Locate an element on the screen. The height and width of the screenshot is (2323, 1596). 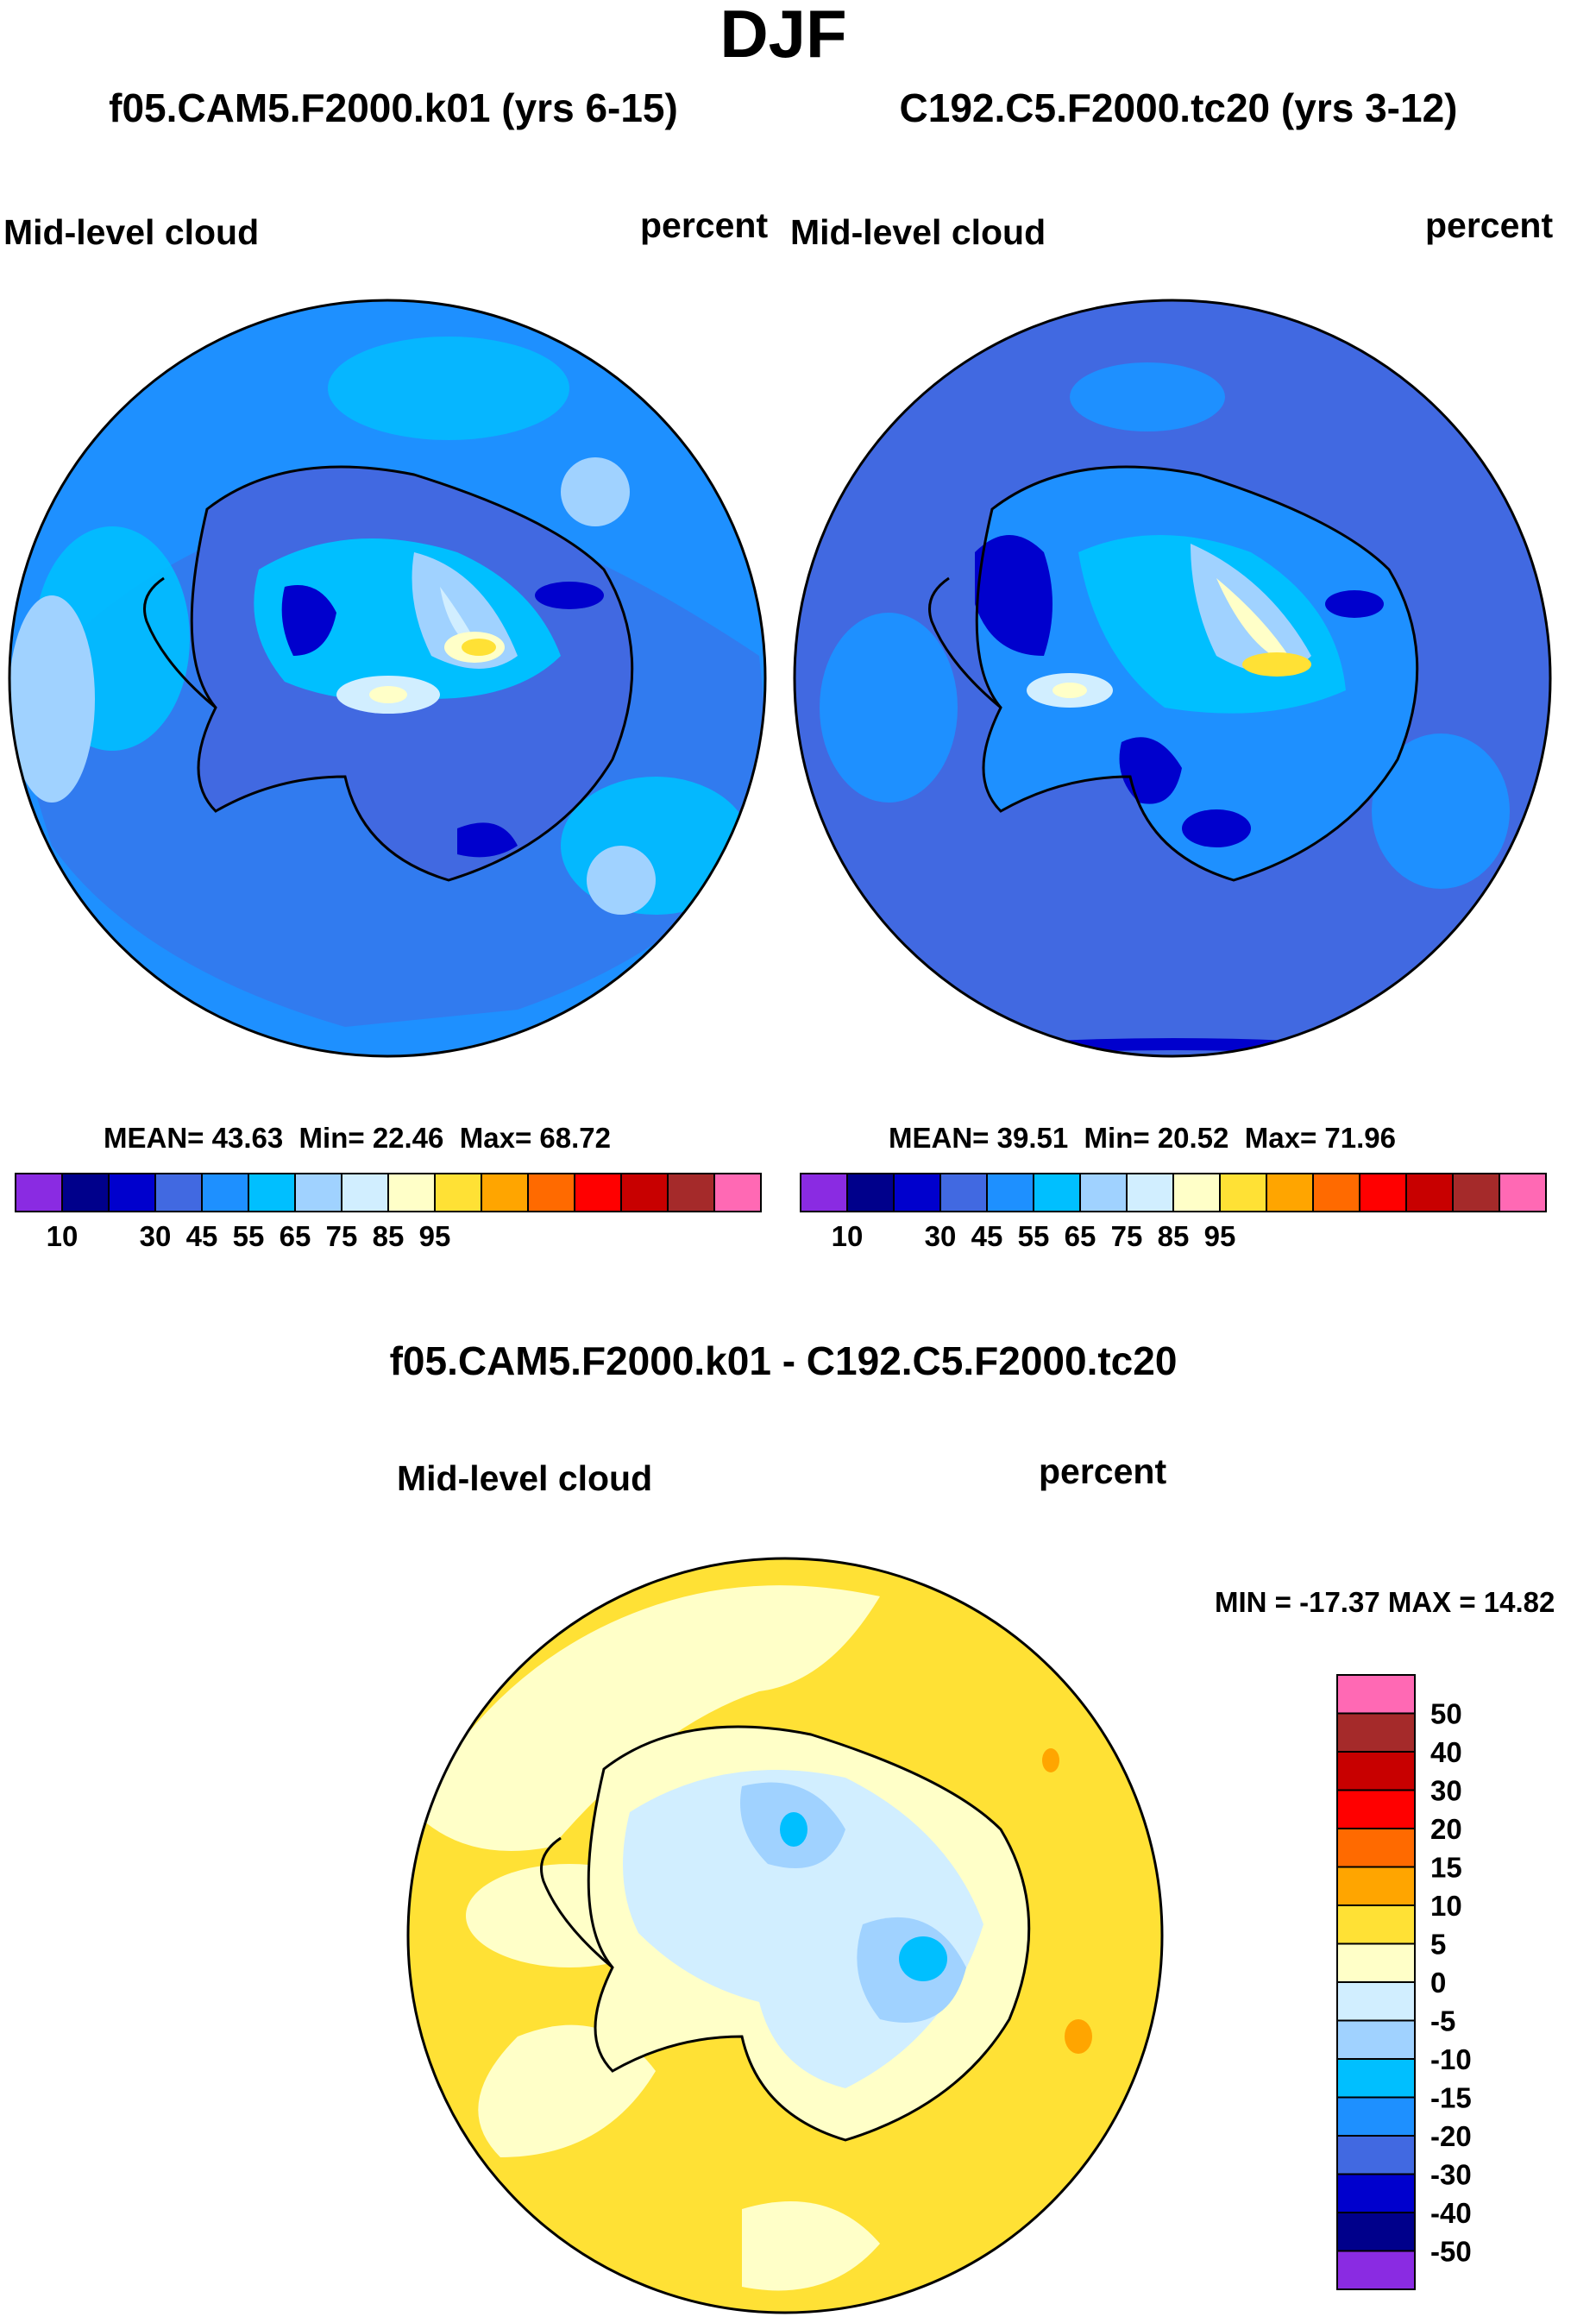
colorbar-left-tick-label: 75 is located at coordinates (342, 1236).